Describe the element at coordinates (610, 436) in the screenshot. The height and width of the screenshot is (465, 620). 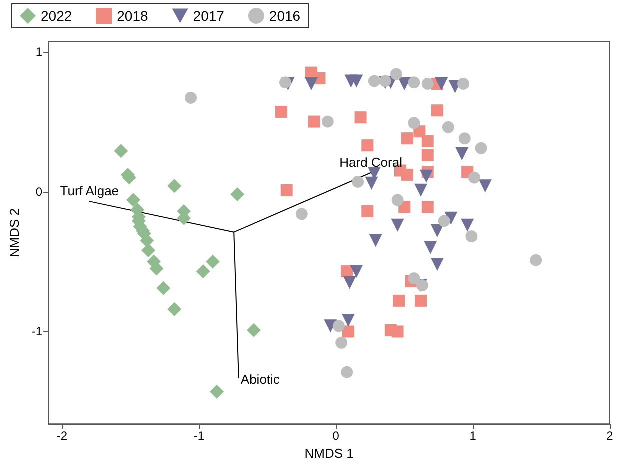
I see `x-tick-label: 2` at that location.